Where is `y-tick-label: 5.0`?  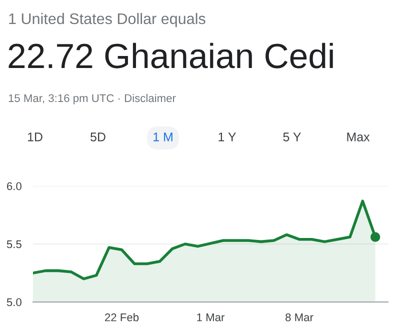
y-tick-label: 5.0 is located at coordinates (14, 302).